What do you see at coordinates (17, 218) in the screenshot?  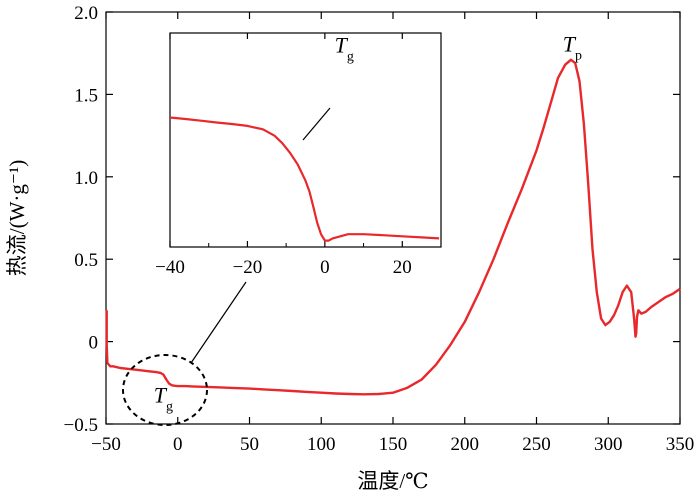 I see `y-axis-title: 热流/(W·g⁻¹)` at bounding box center [17, 218].